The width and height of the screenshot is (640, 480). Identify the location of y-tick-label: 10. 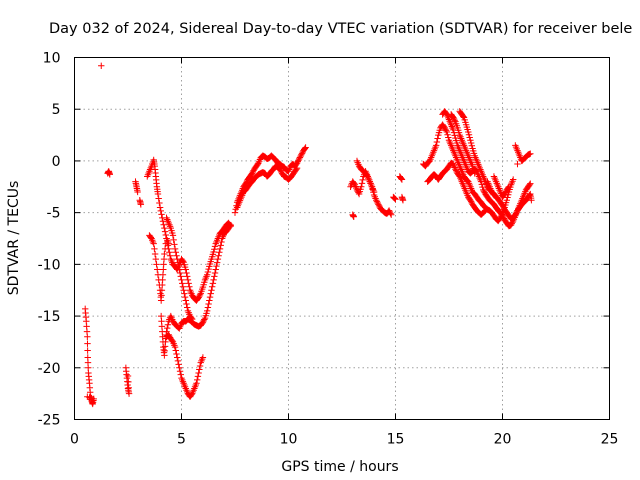
(52, 59).